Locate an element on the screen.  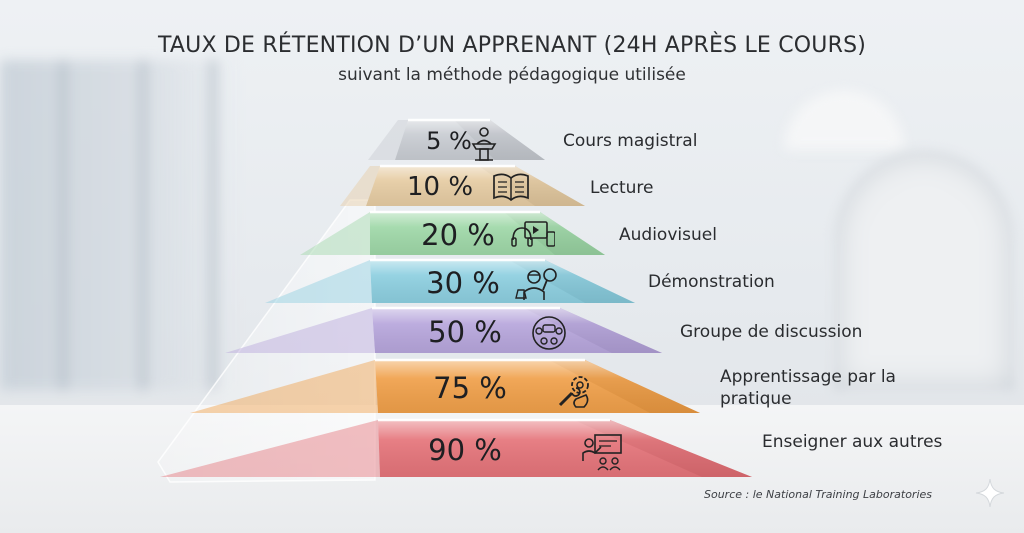
tier-percentage: 5 % is located at coordinates (449, 141).